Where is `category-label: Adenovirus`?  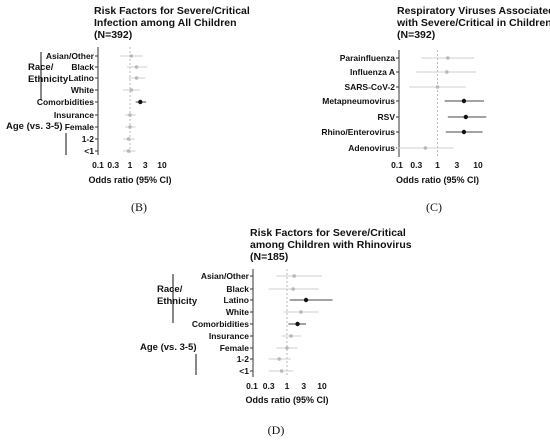 category-label: Adenovirus is located at coordinates (371, 148).